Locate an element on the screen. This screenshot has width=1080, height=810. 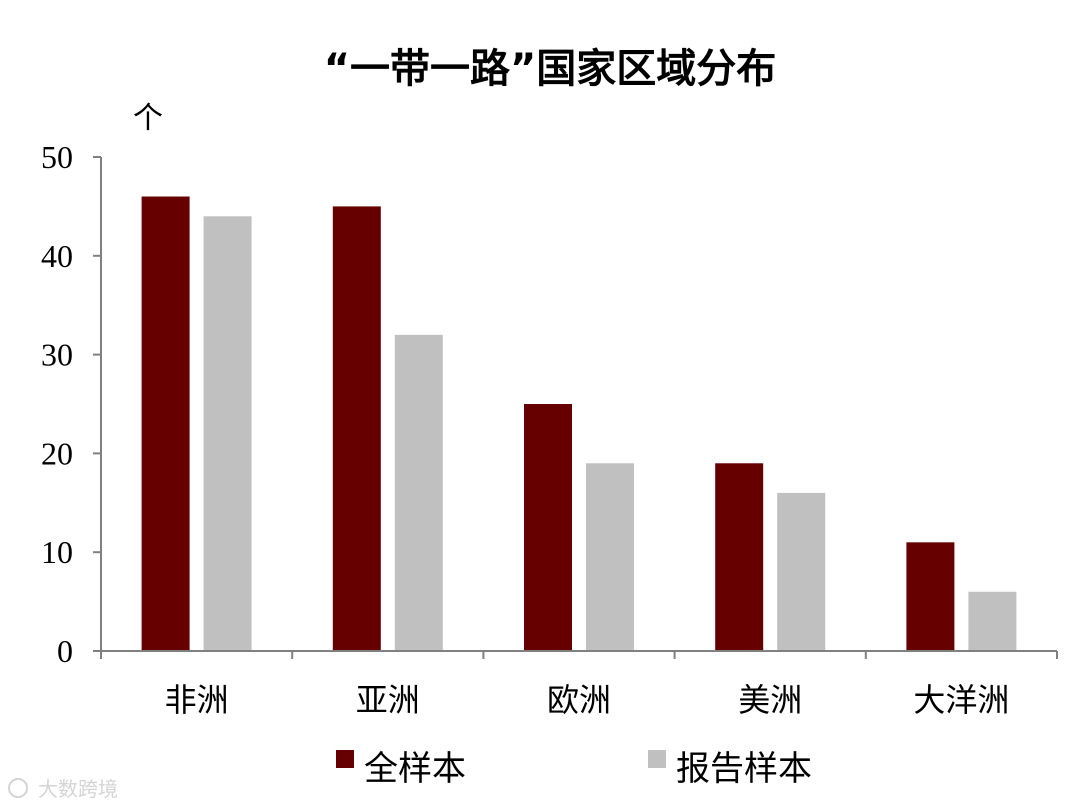
y-tick-label: 30 is located at coordinates (57, 355).